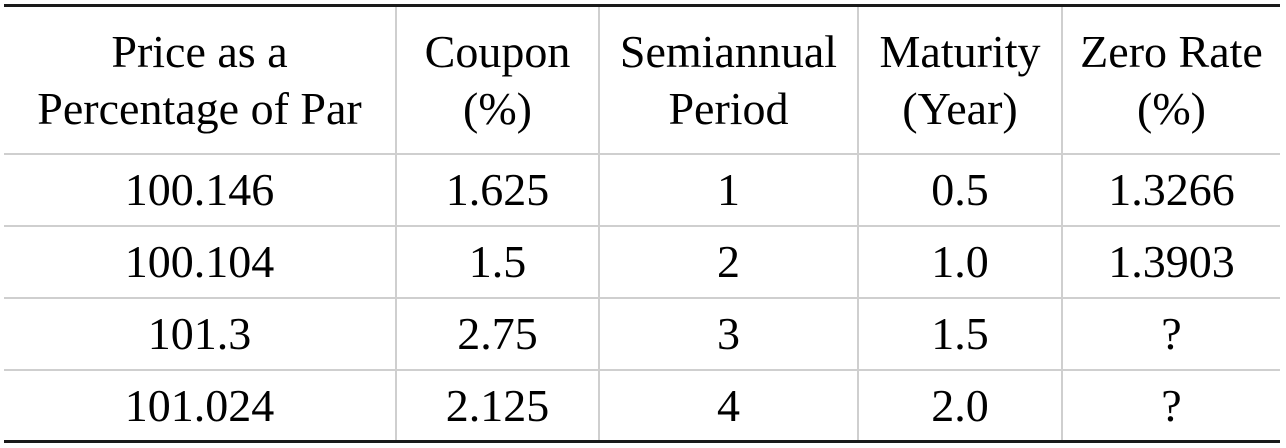  What do you see at coordinates (1170, 79) in the screenshot?
I see `header-zero-rate: Zero Rate (%)` at bounding box center [1170, 79].